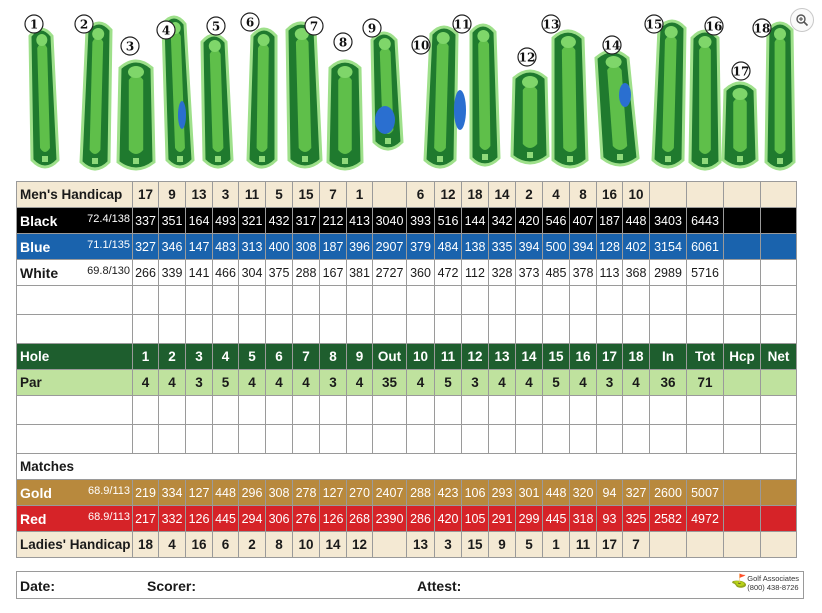 The height and width of the screenshot is (613, 822). Describe the element at coordinates (172, 246) in the screenshot. I see `front-cell: 346` at that location.